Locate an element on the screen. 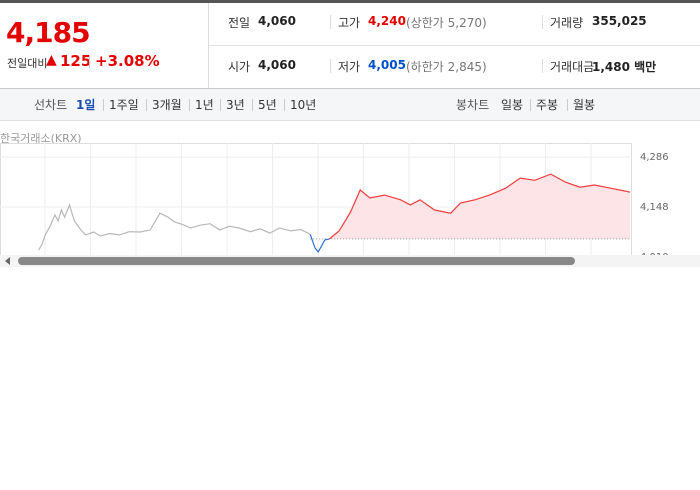  up-icon: ▲ is located at coordinates (51, 60).